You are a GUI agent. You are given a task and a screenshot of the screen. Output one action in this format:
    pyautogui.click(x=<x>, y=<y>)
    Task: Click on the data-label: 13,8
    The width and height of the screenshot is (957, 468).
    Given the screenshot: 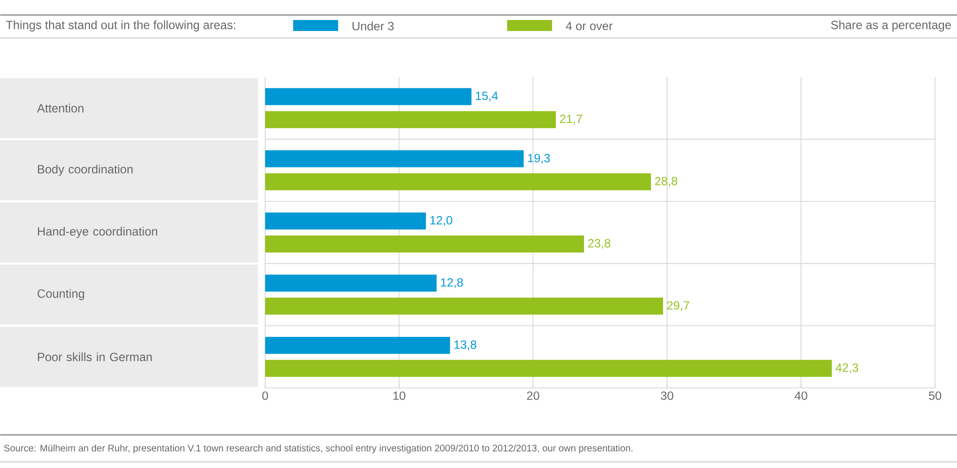 What is the action you would take?
    pyautogui.click(x=465, y=345)
    